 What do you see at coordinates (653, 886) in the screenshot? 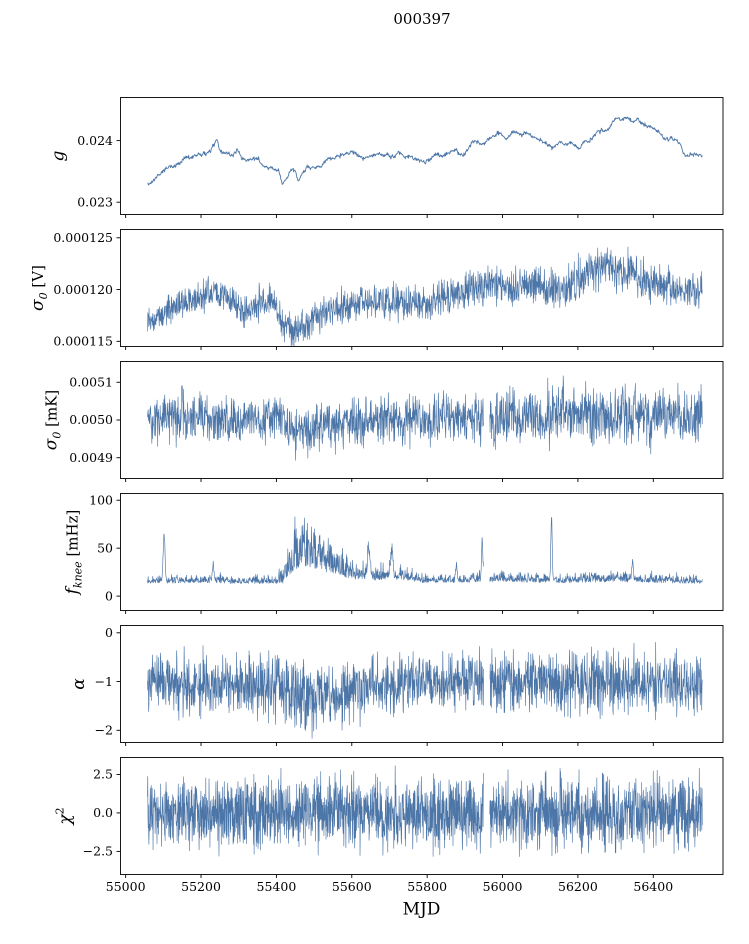
I see `x-tick-label: 56400` at bounding box center [653, 886].